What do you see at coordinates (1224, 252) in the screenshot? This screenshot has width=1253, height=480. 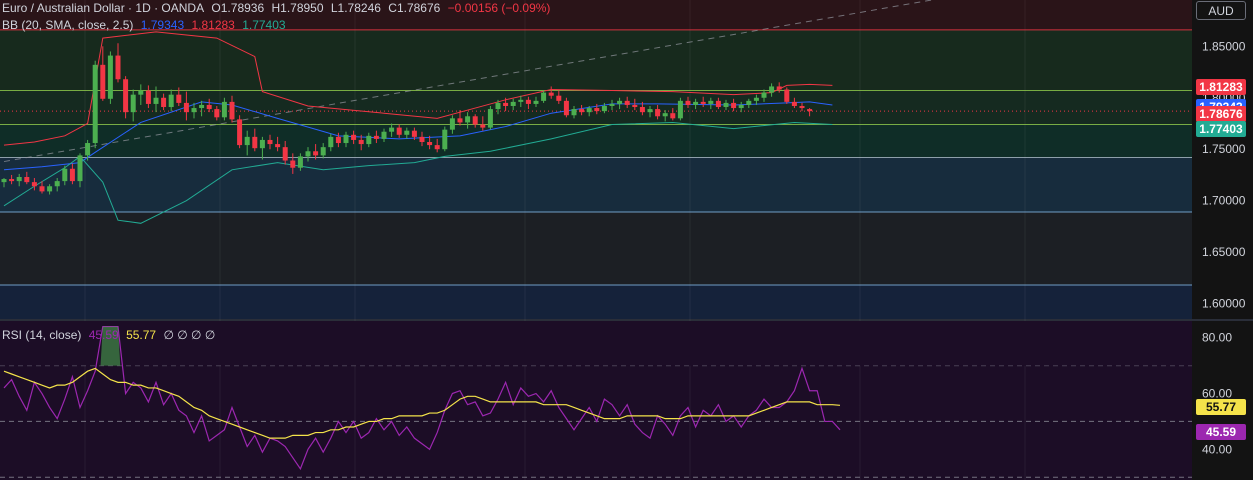 I see `price-tick-label: 1.65000` at bounding box center [1224, 252].